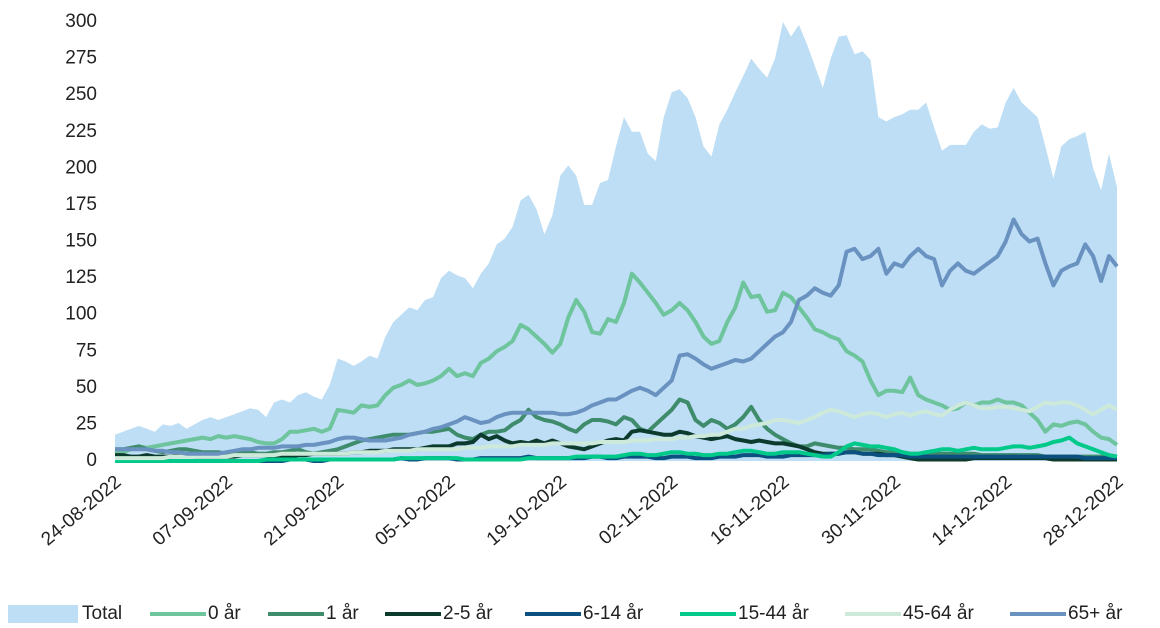  Describe the element at coordinates (638, 511) in the screenshot. I see `x-tick-label: 02-11-2022` at that location.